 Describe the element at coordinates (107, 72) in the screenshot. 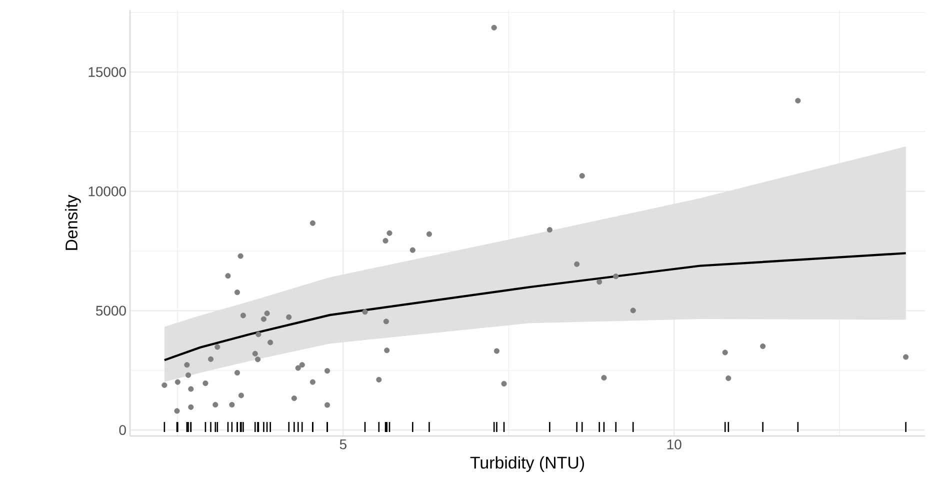

I see `y-tick-label: 15000` at that location.